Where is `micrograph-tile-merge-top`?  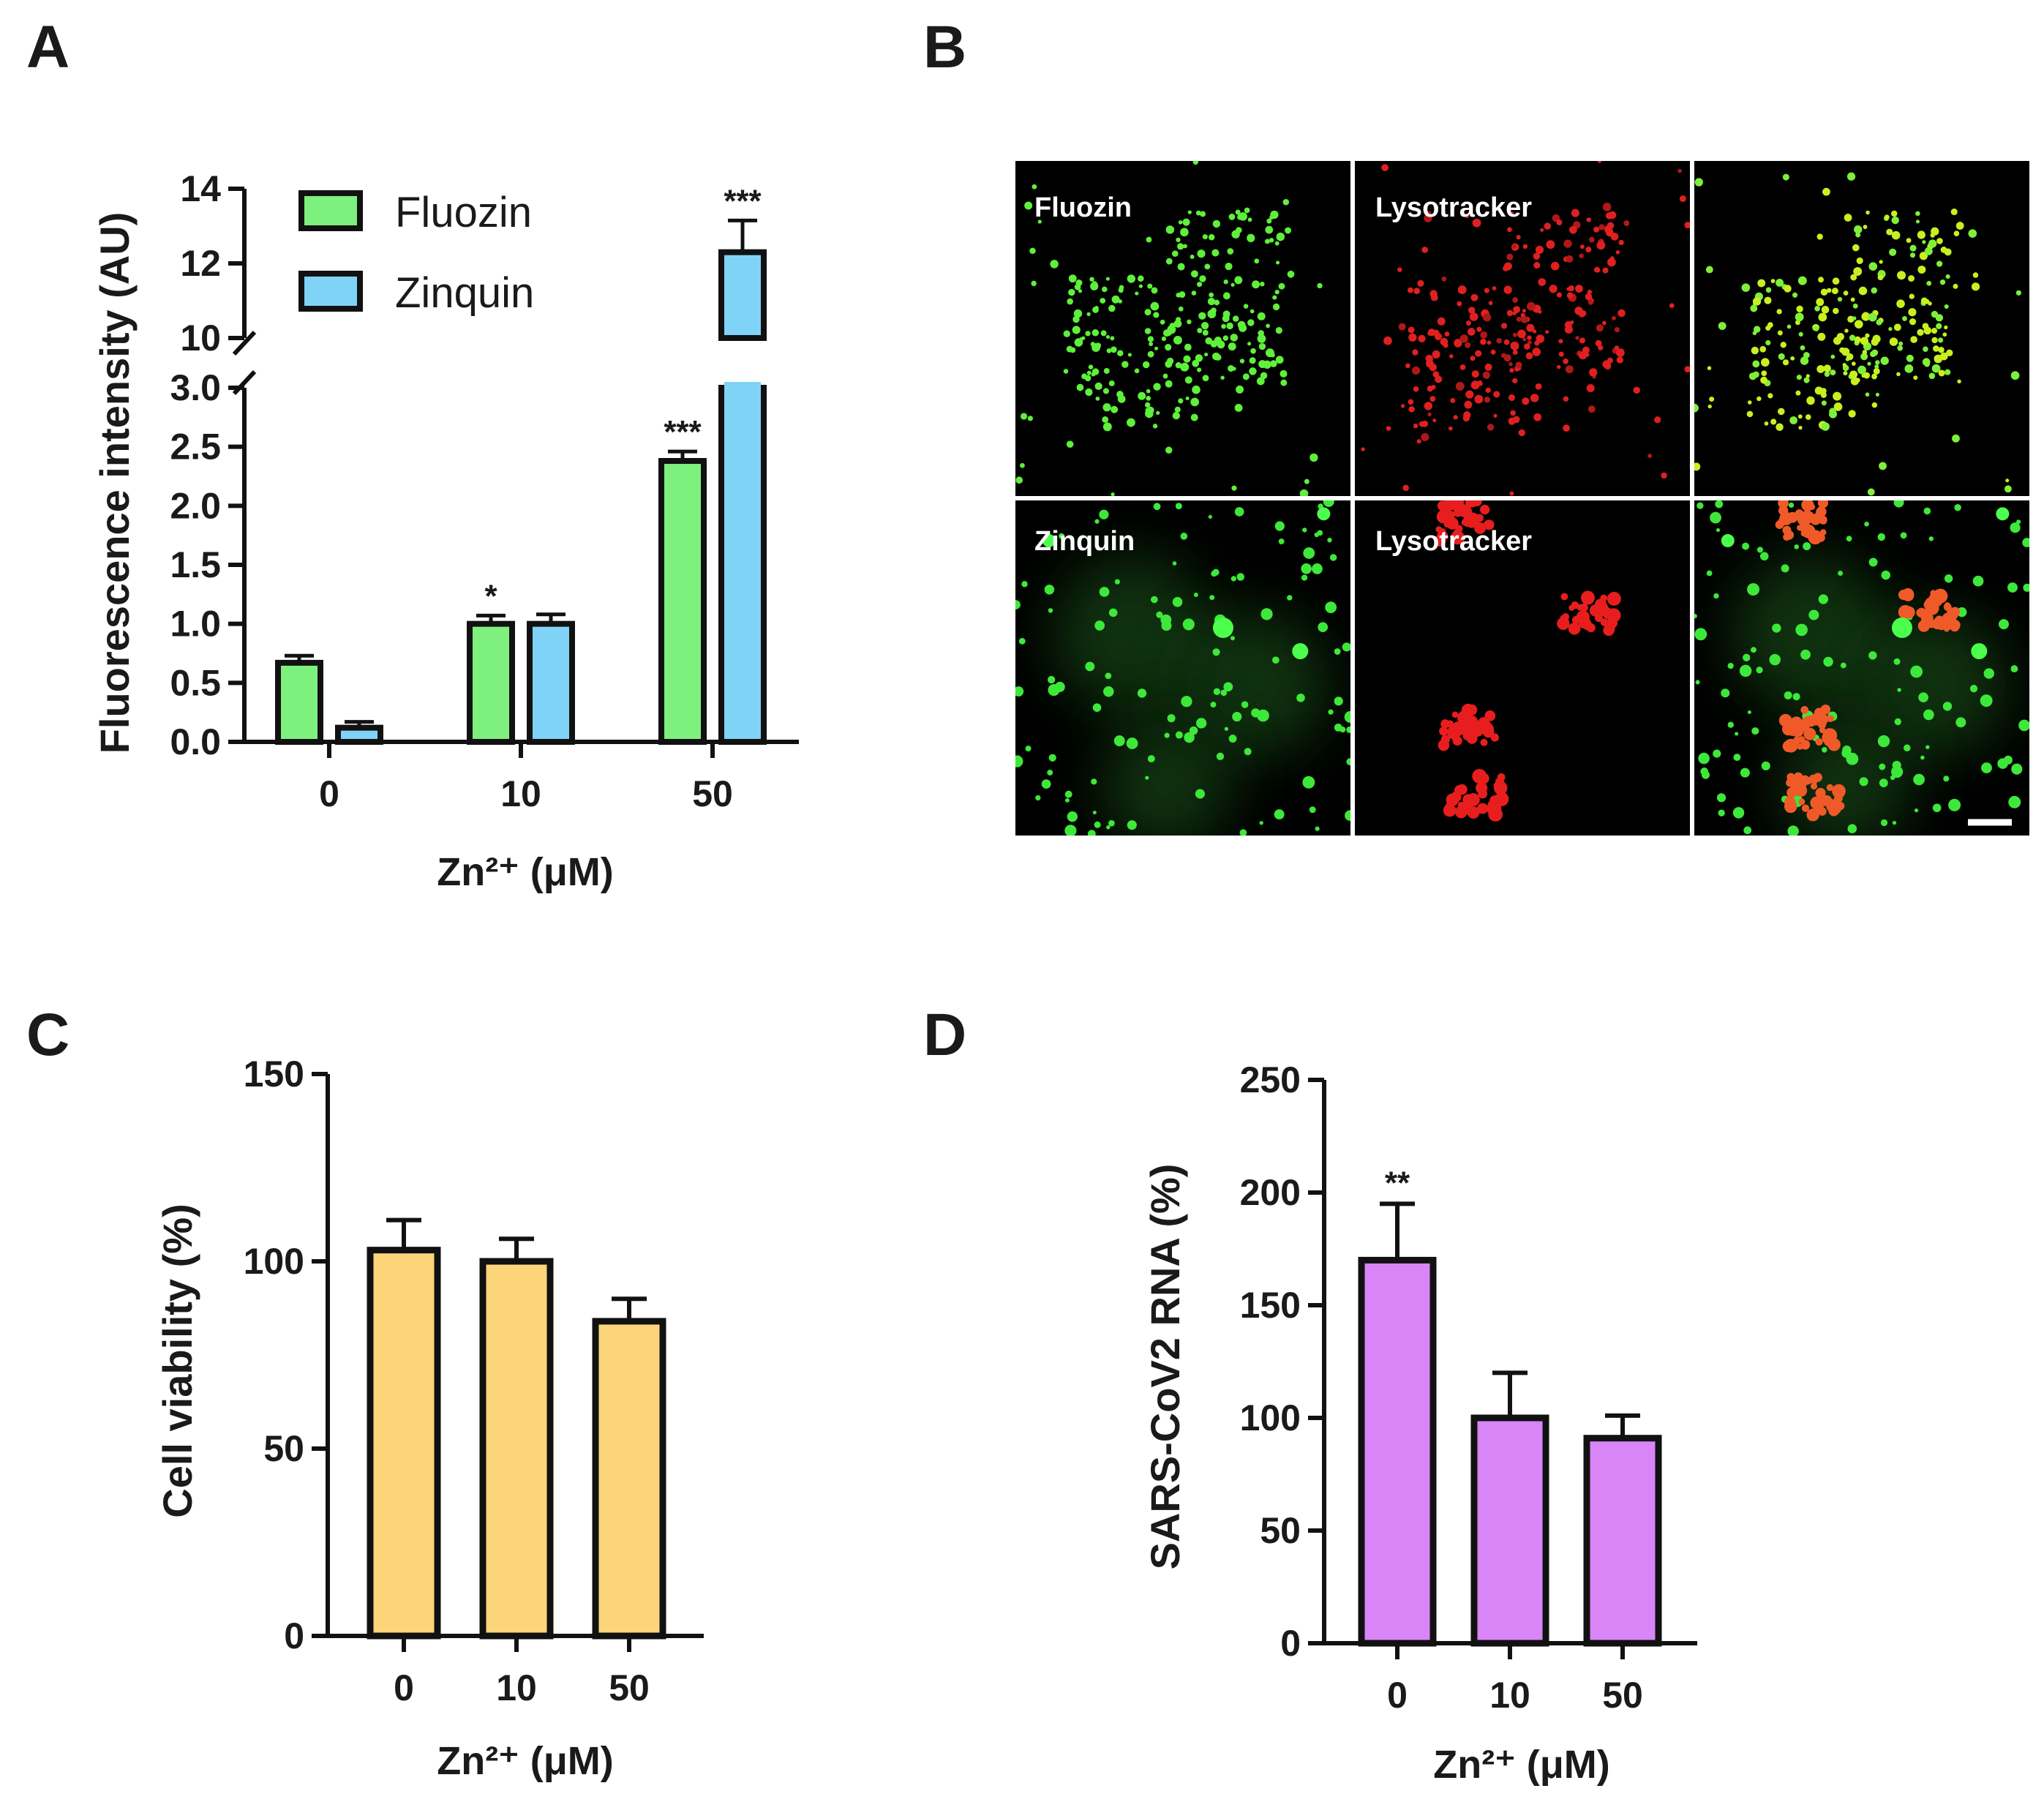 micrograph-tile-merge-top is located at coordinates (1861, 328).